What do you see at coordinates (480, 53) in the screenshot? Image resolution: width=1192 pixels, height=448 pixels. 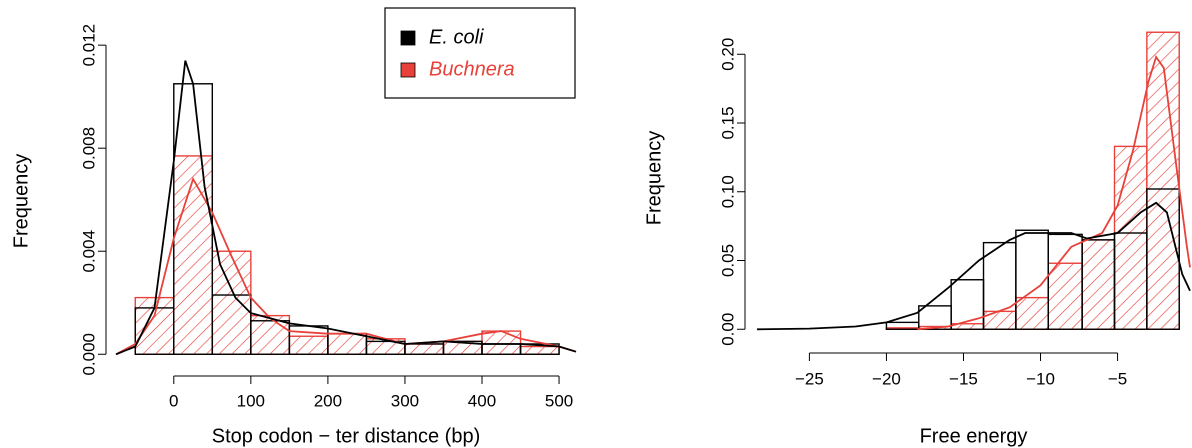 I see `legend-box` at bounding box center [480, 53].